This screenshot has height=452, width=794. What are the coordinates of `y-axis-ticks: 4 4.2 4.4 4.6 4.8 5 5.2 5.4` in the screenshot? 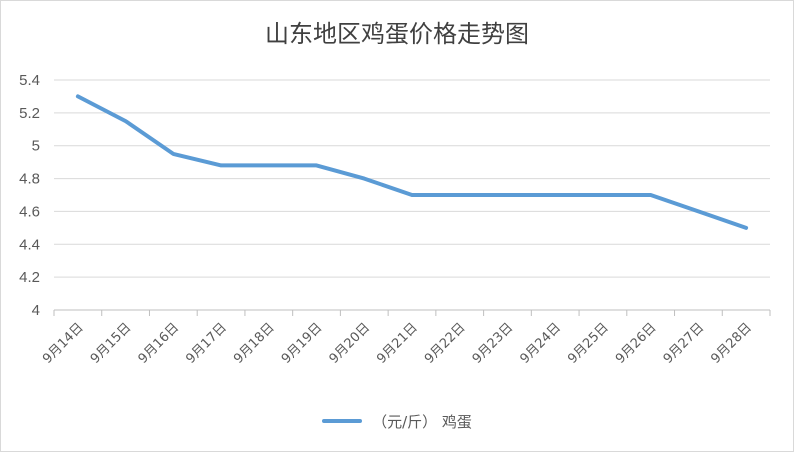 It's located at (29, 195).